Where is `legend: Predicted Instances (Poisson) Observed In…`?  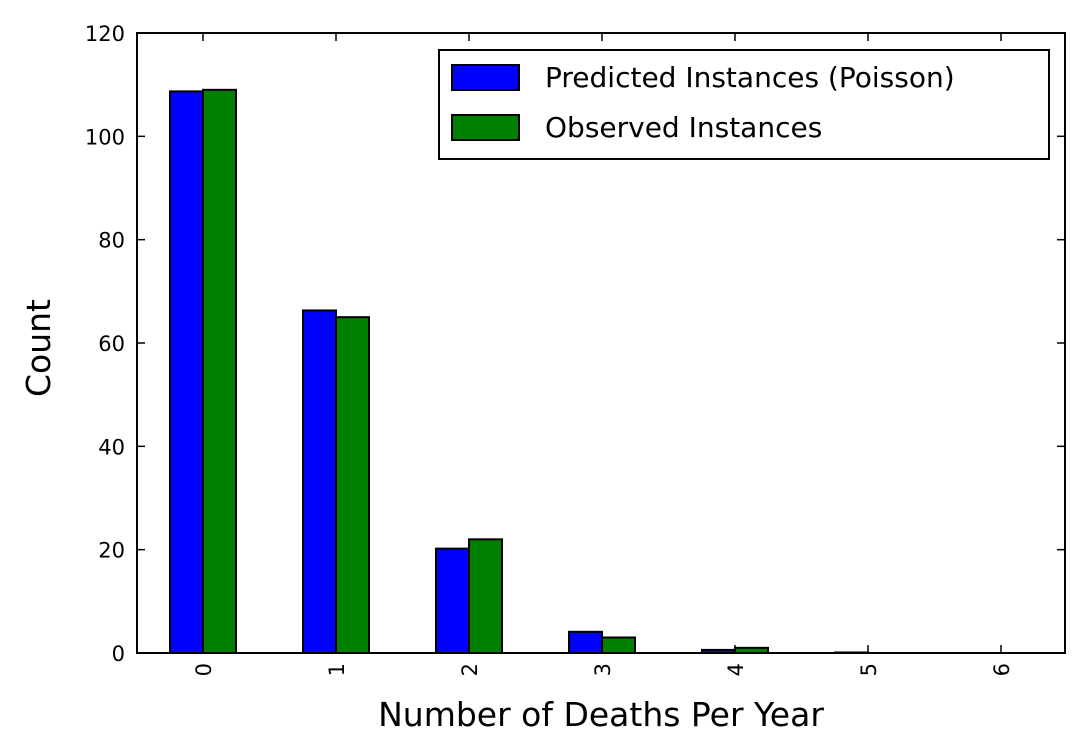 legend: Predicted Instances (Poisson) Observed In… is located at coordinates (744, 104).